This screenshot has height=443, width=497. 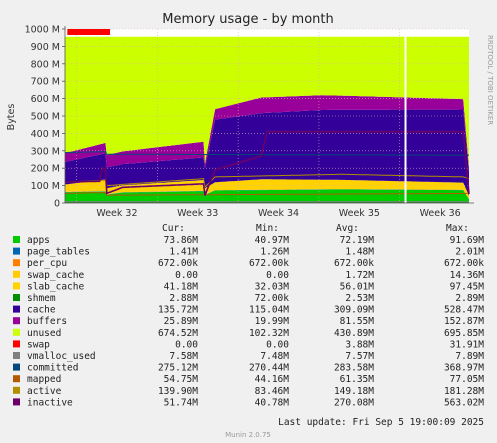 I want to click on legend-avg: 1.48M, so click(x=359, y=252).